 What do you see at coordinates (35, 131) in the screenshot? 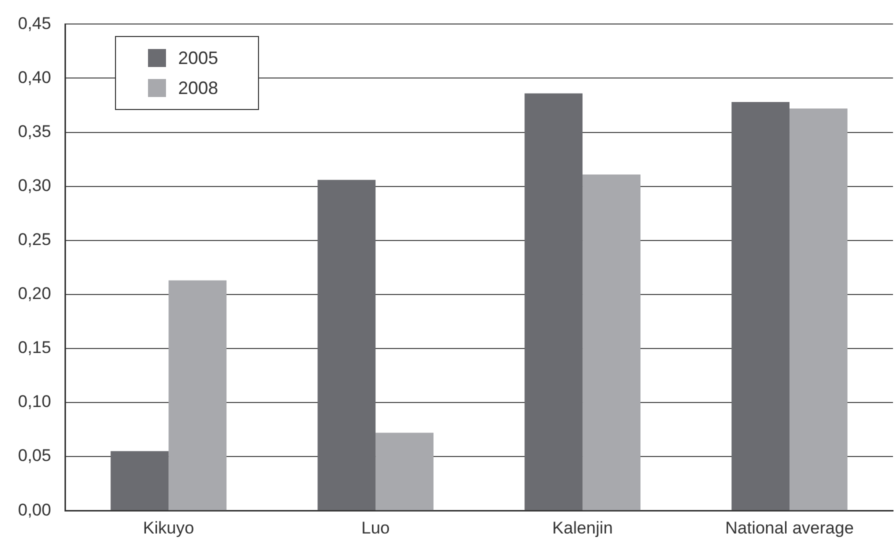
I see `y-tick-label: 0,35` at bounding box center [35, 131].